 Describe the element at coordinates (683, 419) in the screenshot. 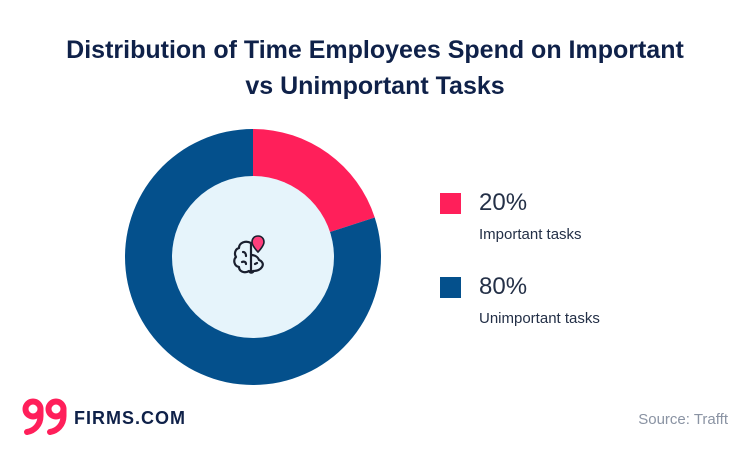

I see `source-note: Source: Trafft` at that location.